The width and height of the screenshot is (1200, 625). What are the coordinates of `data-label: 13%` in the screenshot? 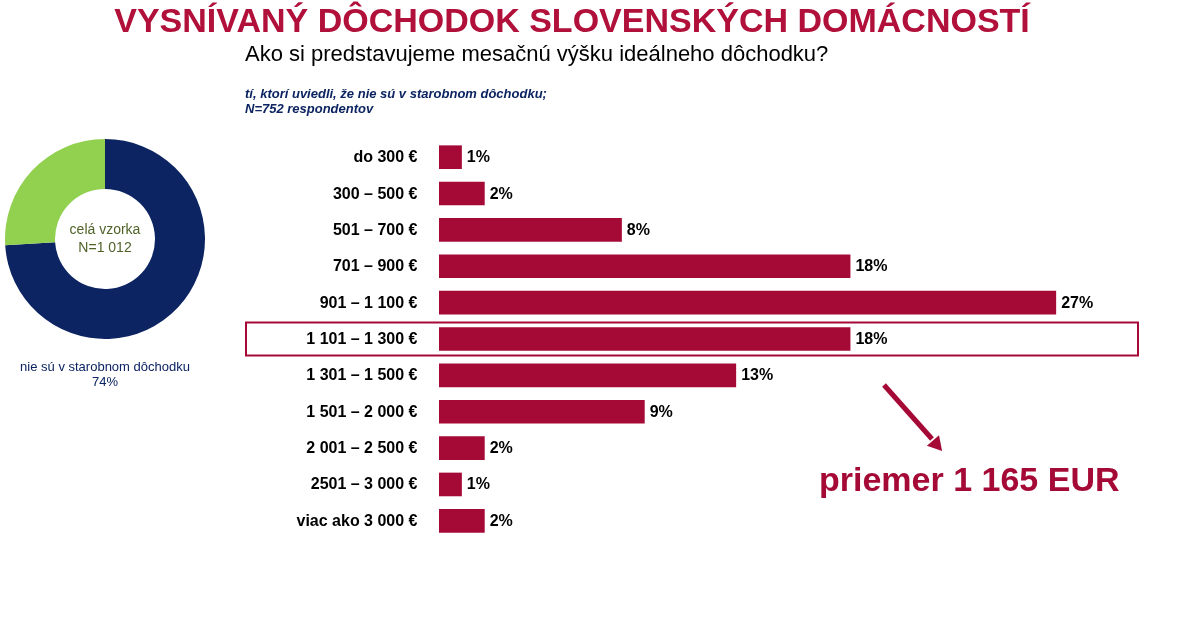 It's located at (757, 375).